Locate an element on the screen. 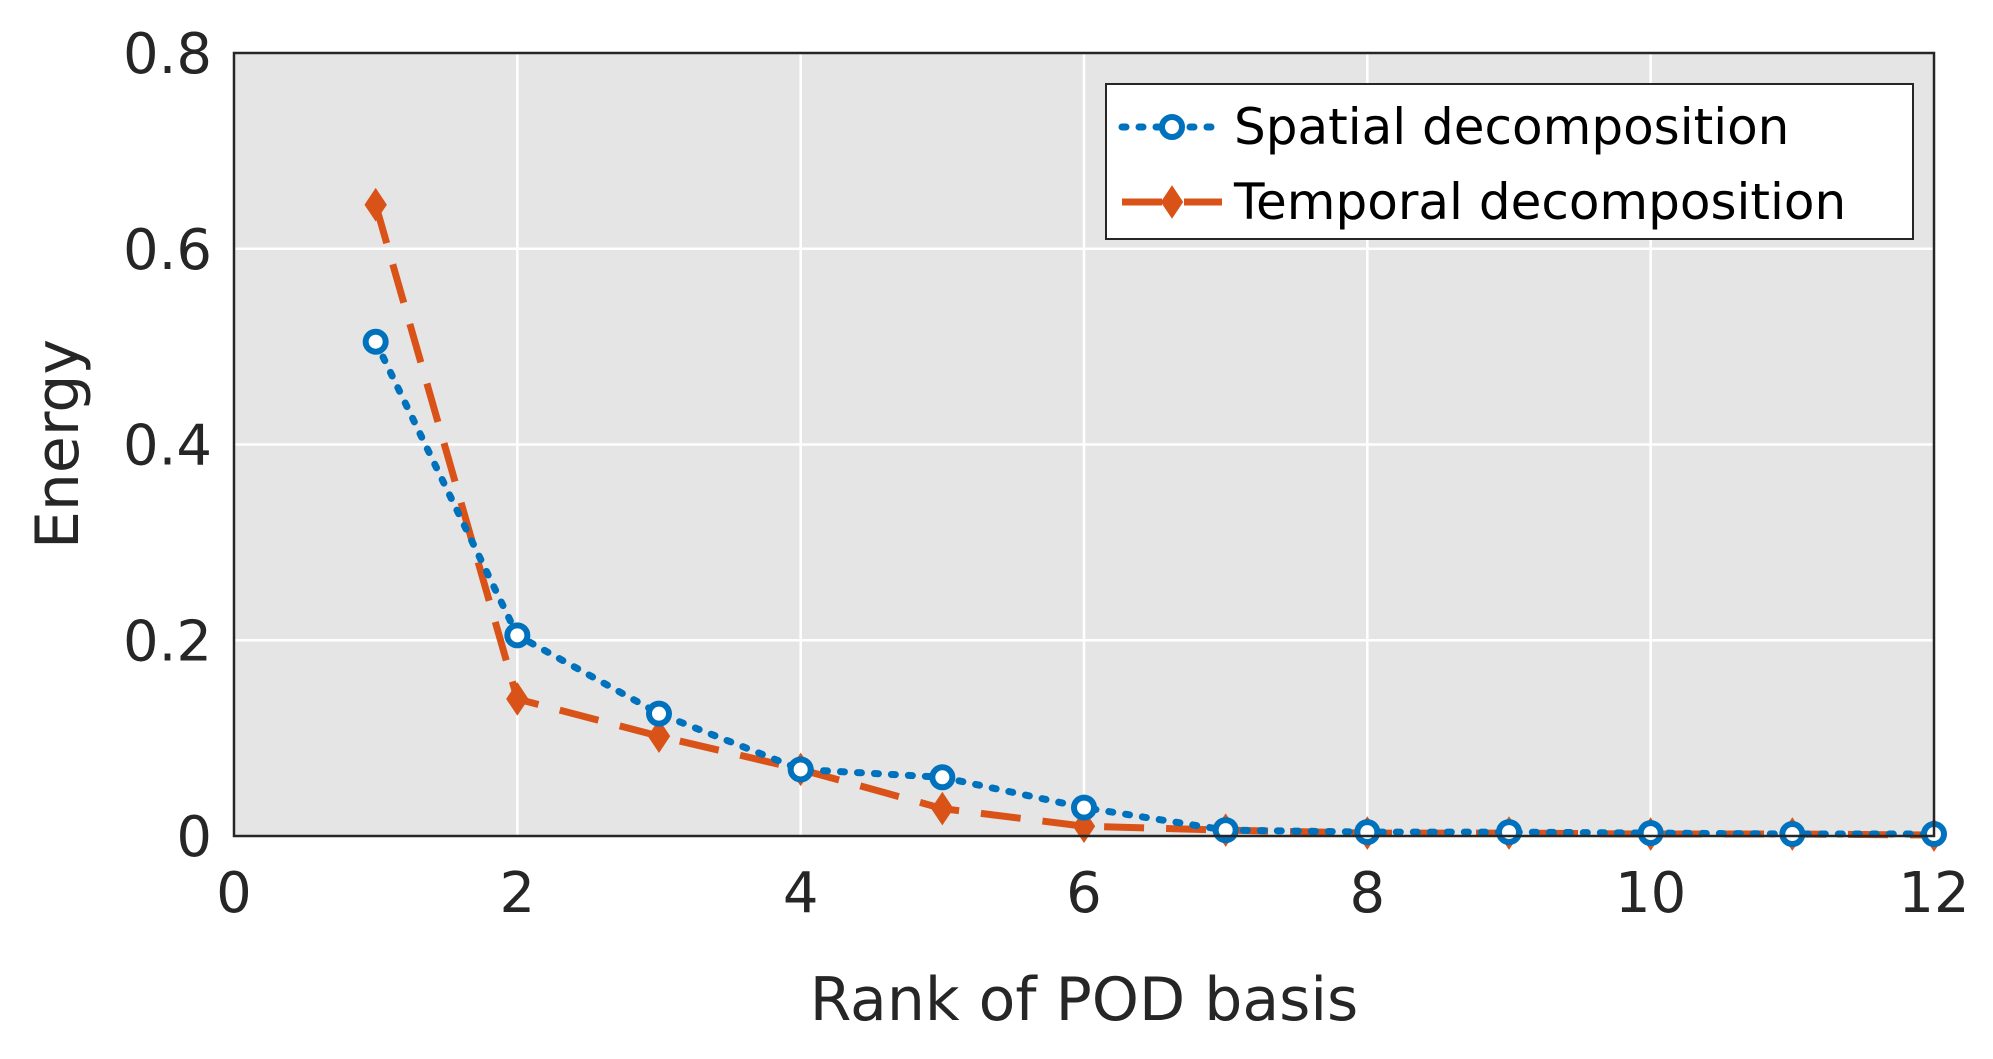  y-tick-labels: 0 0.2 0.4 0.6 0.8 is located at coordinates (167, 446).